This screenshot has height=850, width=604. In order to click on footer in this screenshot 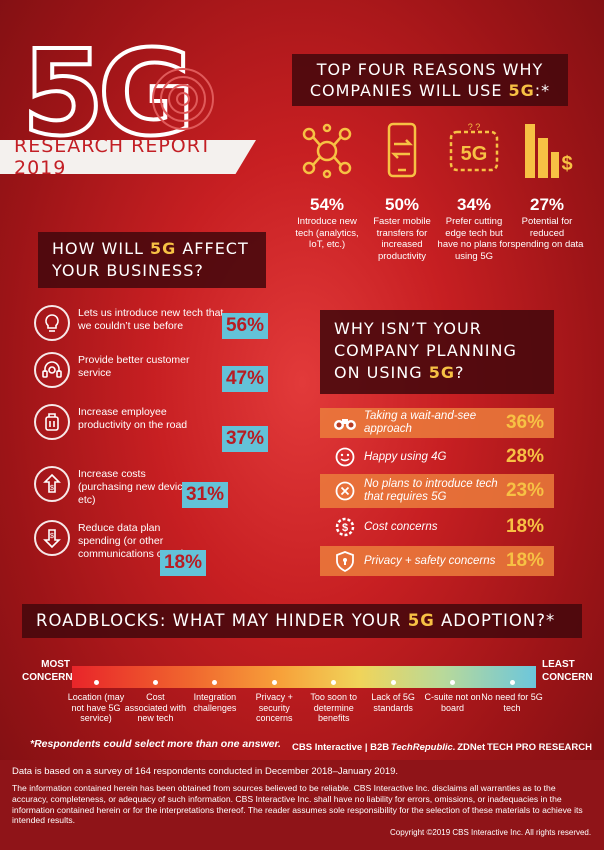, I will do `click(302, 805)`.